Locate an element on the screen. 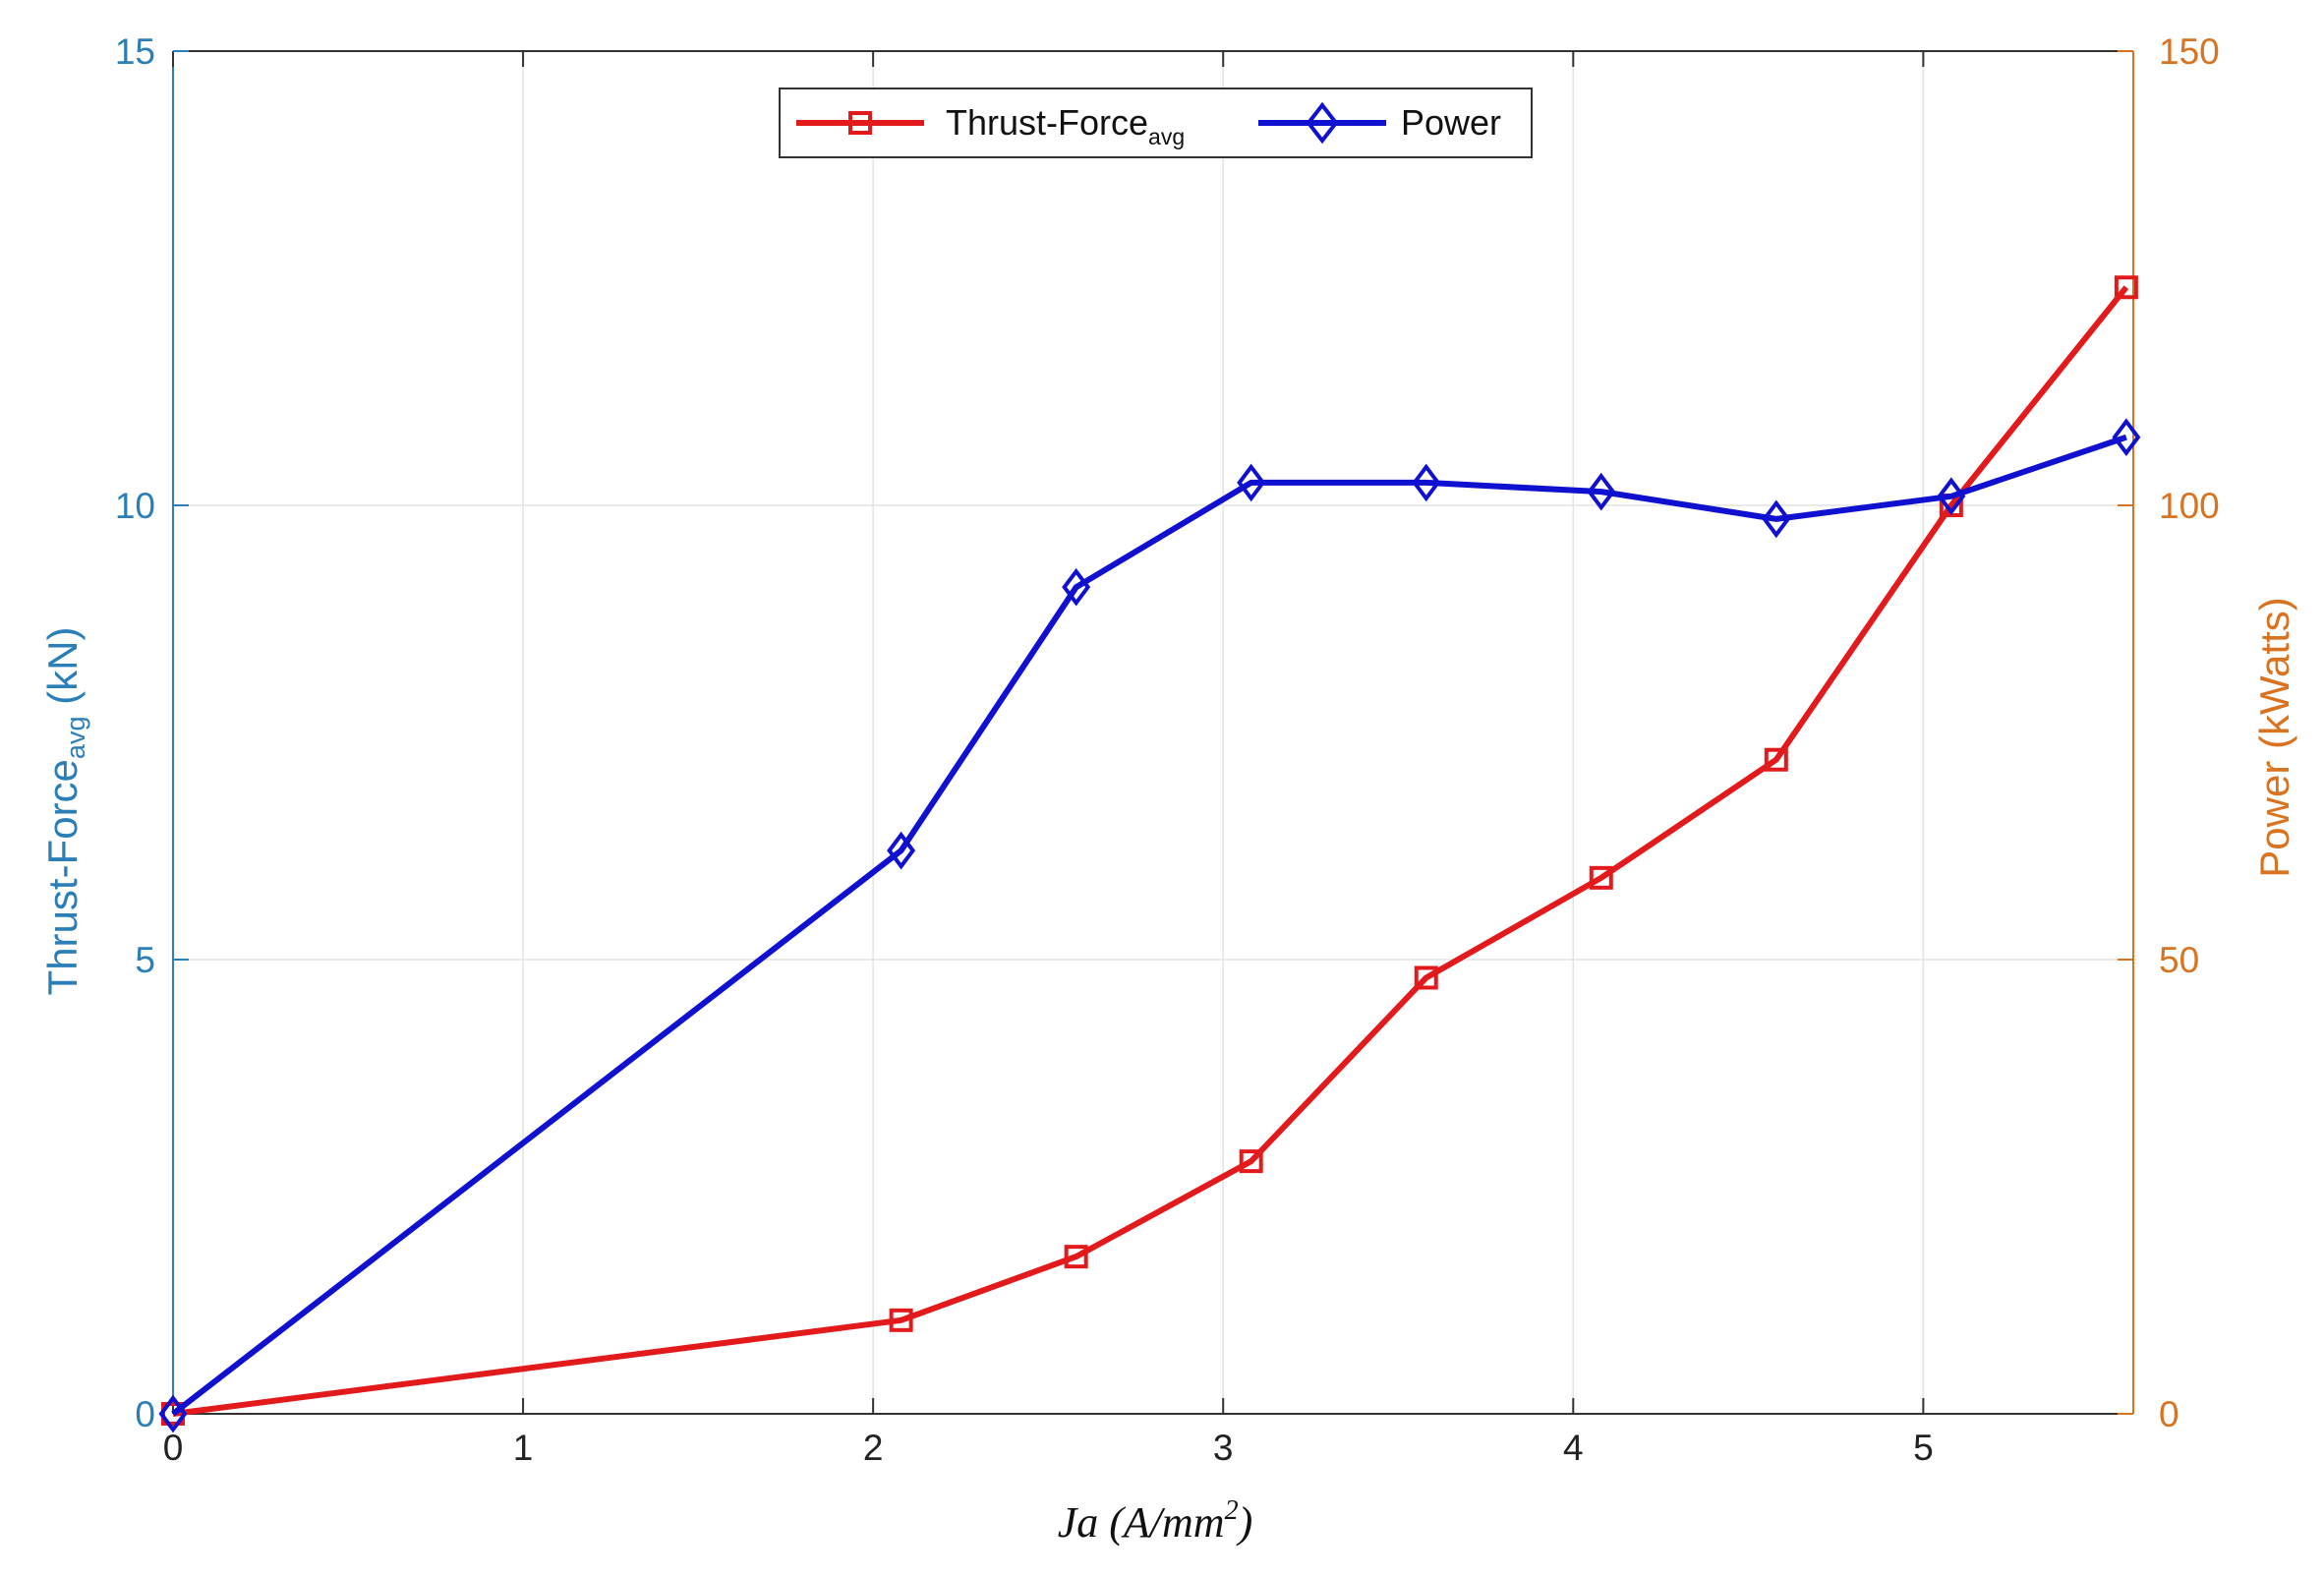 This screenshot has height=1578, width=2324. x-tick-label-1: 1 is located at coordinates (523, 1448).